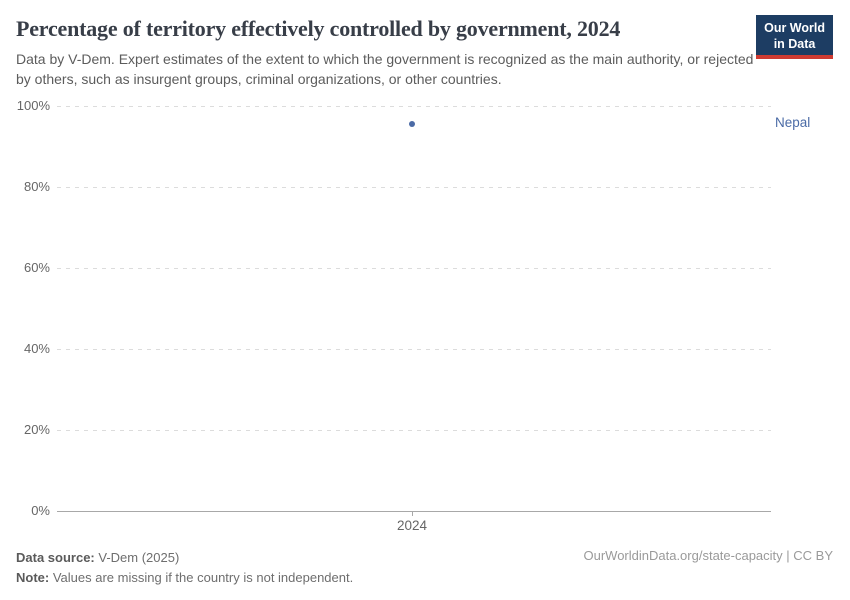 The width and height of the screenshot is (850, 600). I want to click on owid-logo: Our World in Data, so click(794, 37).